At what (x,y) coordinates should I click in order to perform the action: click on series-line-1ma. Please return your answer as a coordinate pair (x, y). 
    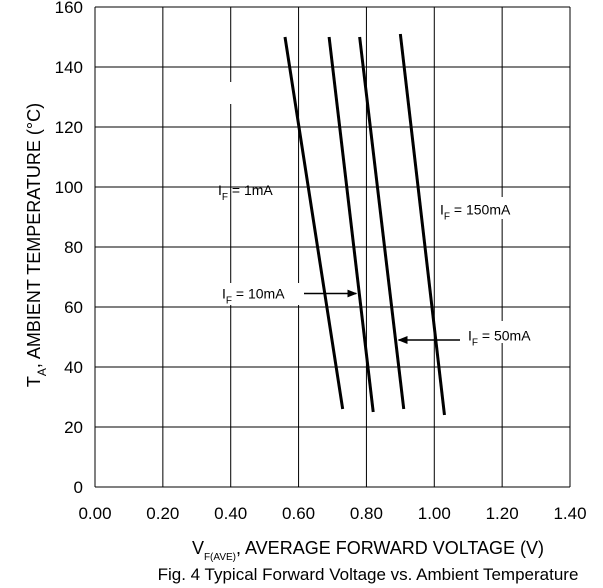
    Looking at the image, I should click on (314, 223).